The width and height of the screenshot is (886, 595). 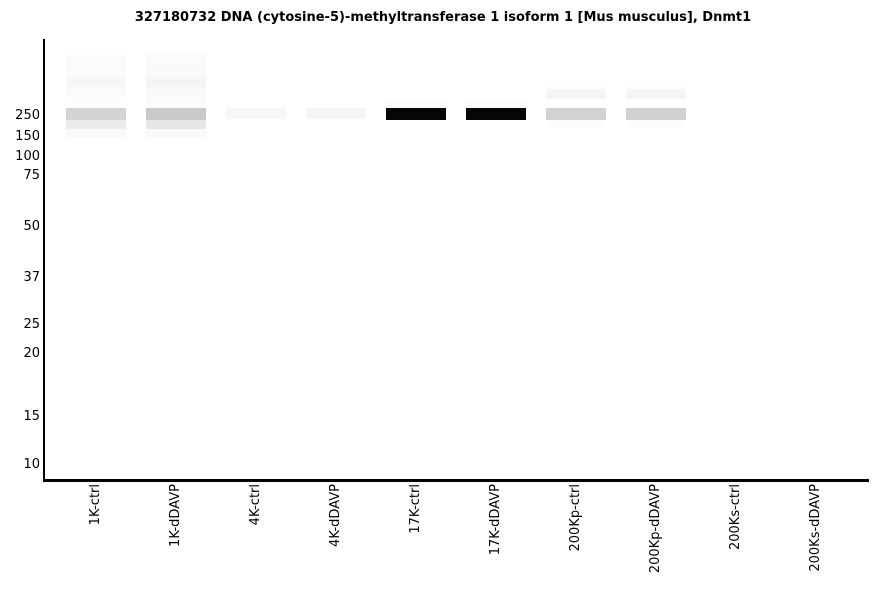 What do you see at coordinates (31, 226) in the screenshot?
I see `y-tick-label-50: 50` at bounding box center [31, 226].